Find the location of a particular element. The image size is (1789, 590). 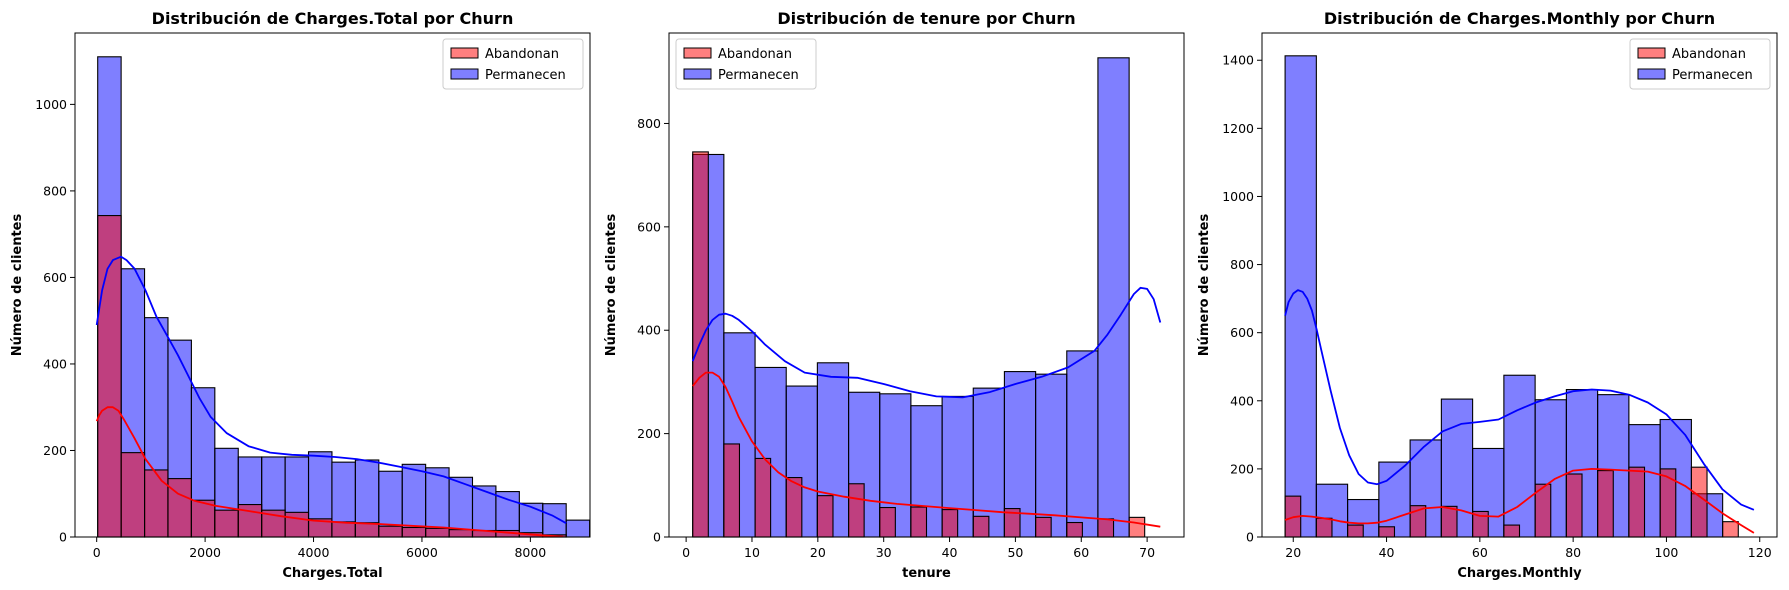

x-tick-label: 50 is located at coordinates (1015, 552).